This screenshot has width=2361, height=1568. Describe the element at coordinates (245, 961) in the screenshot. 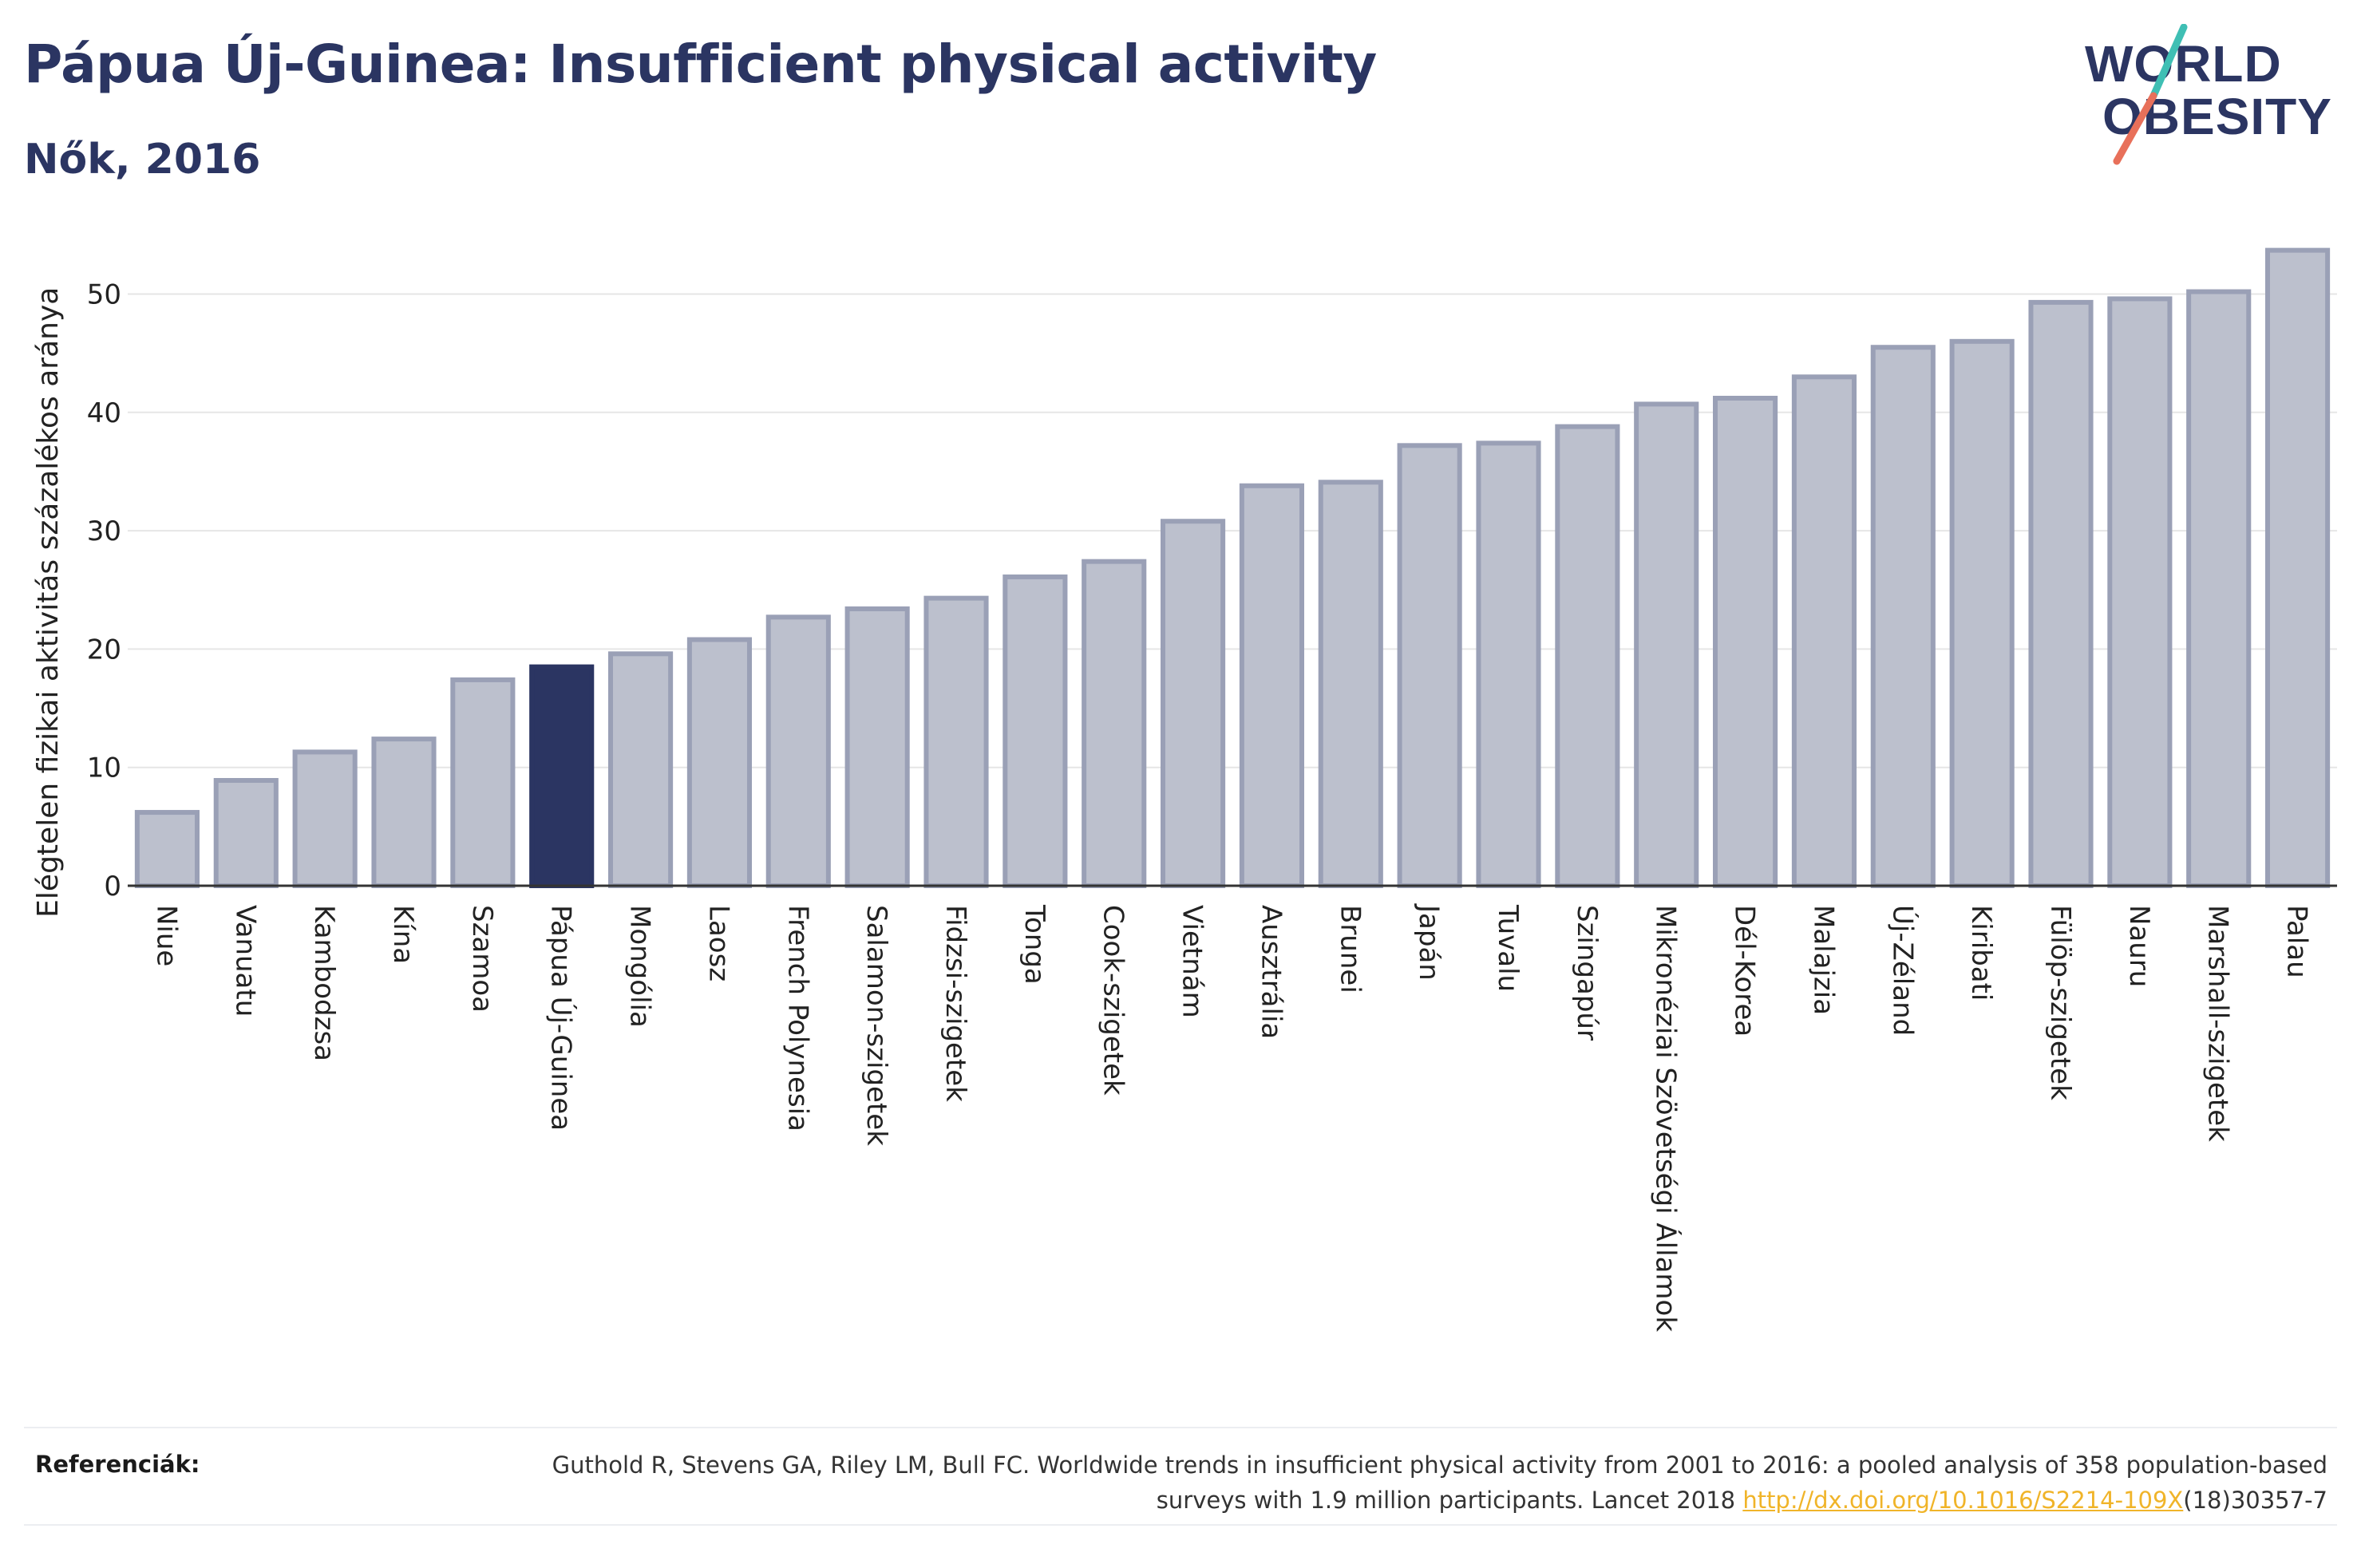

I see `x-tick-label: Vanuatu` at that location.